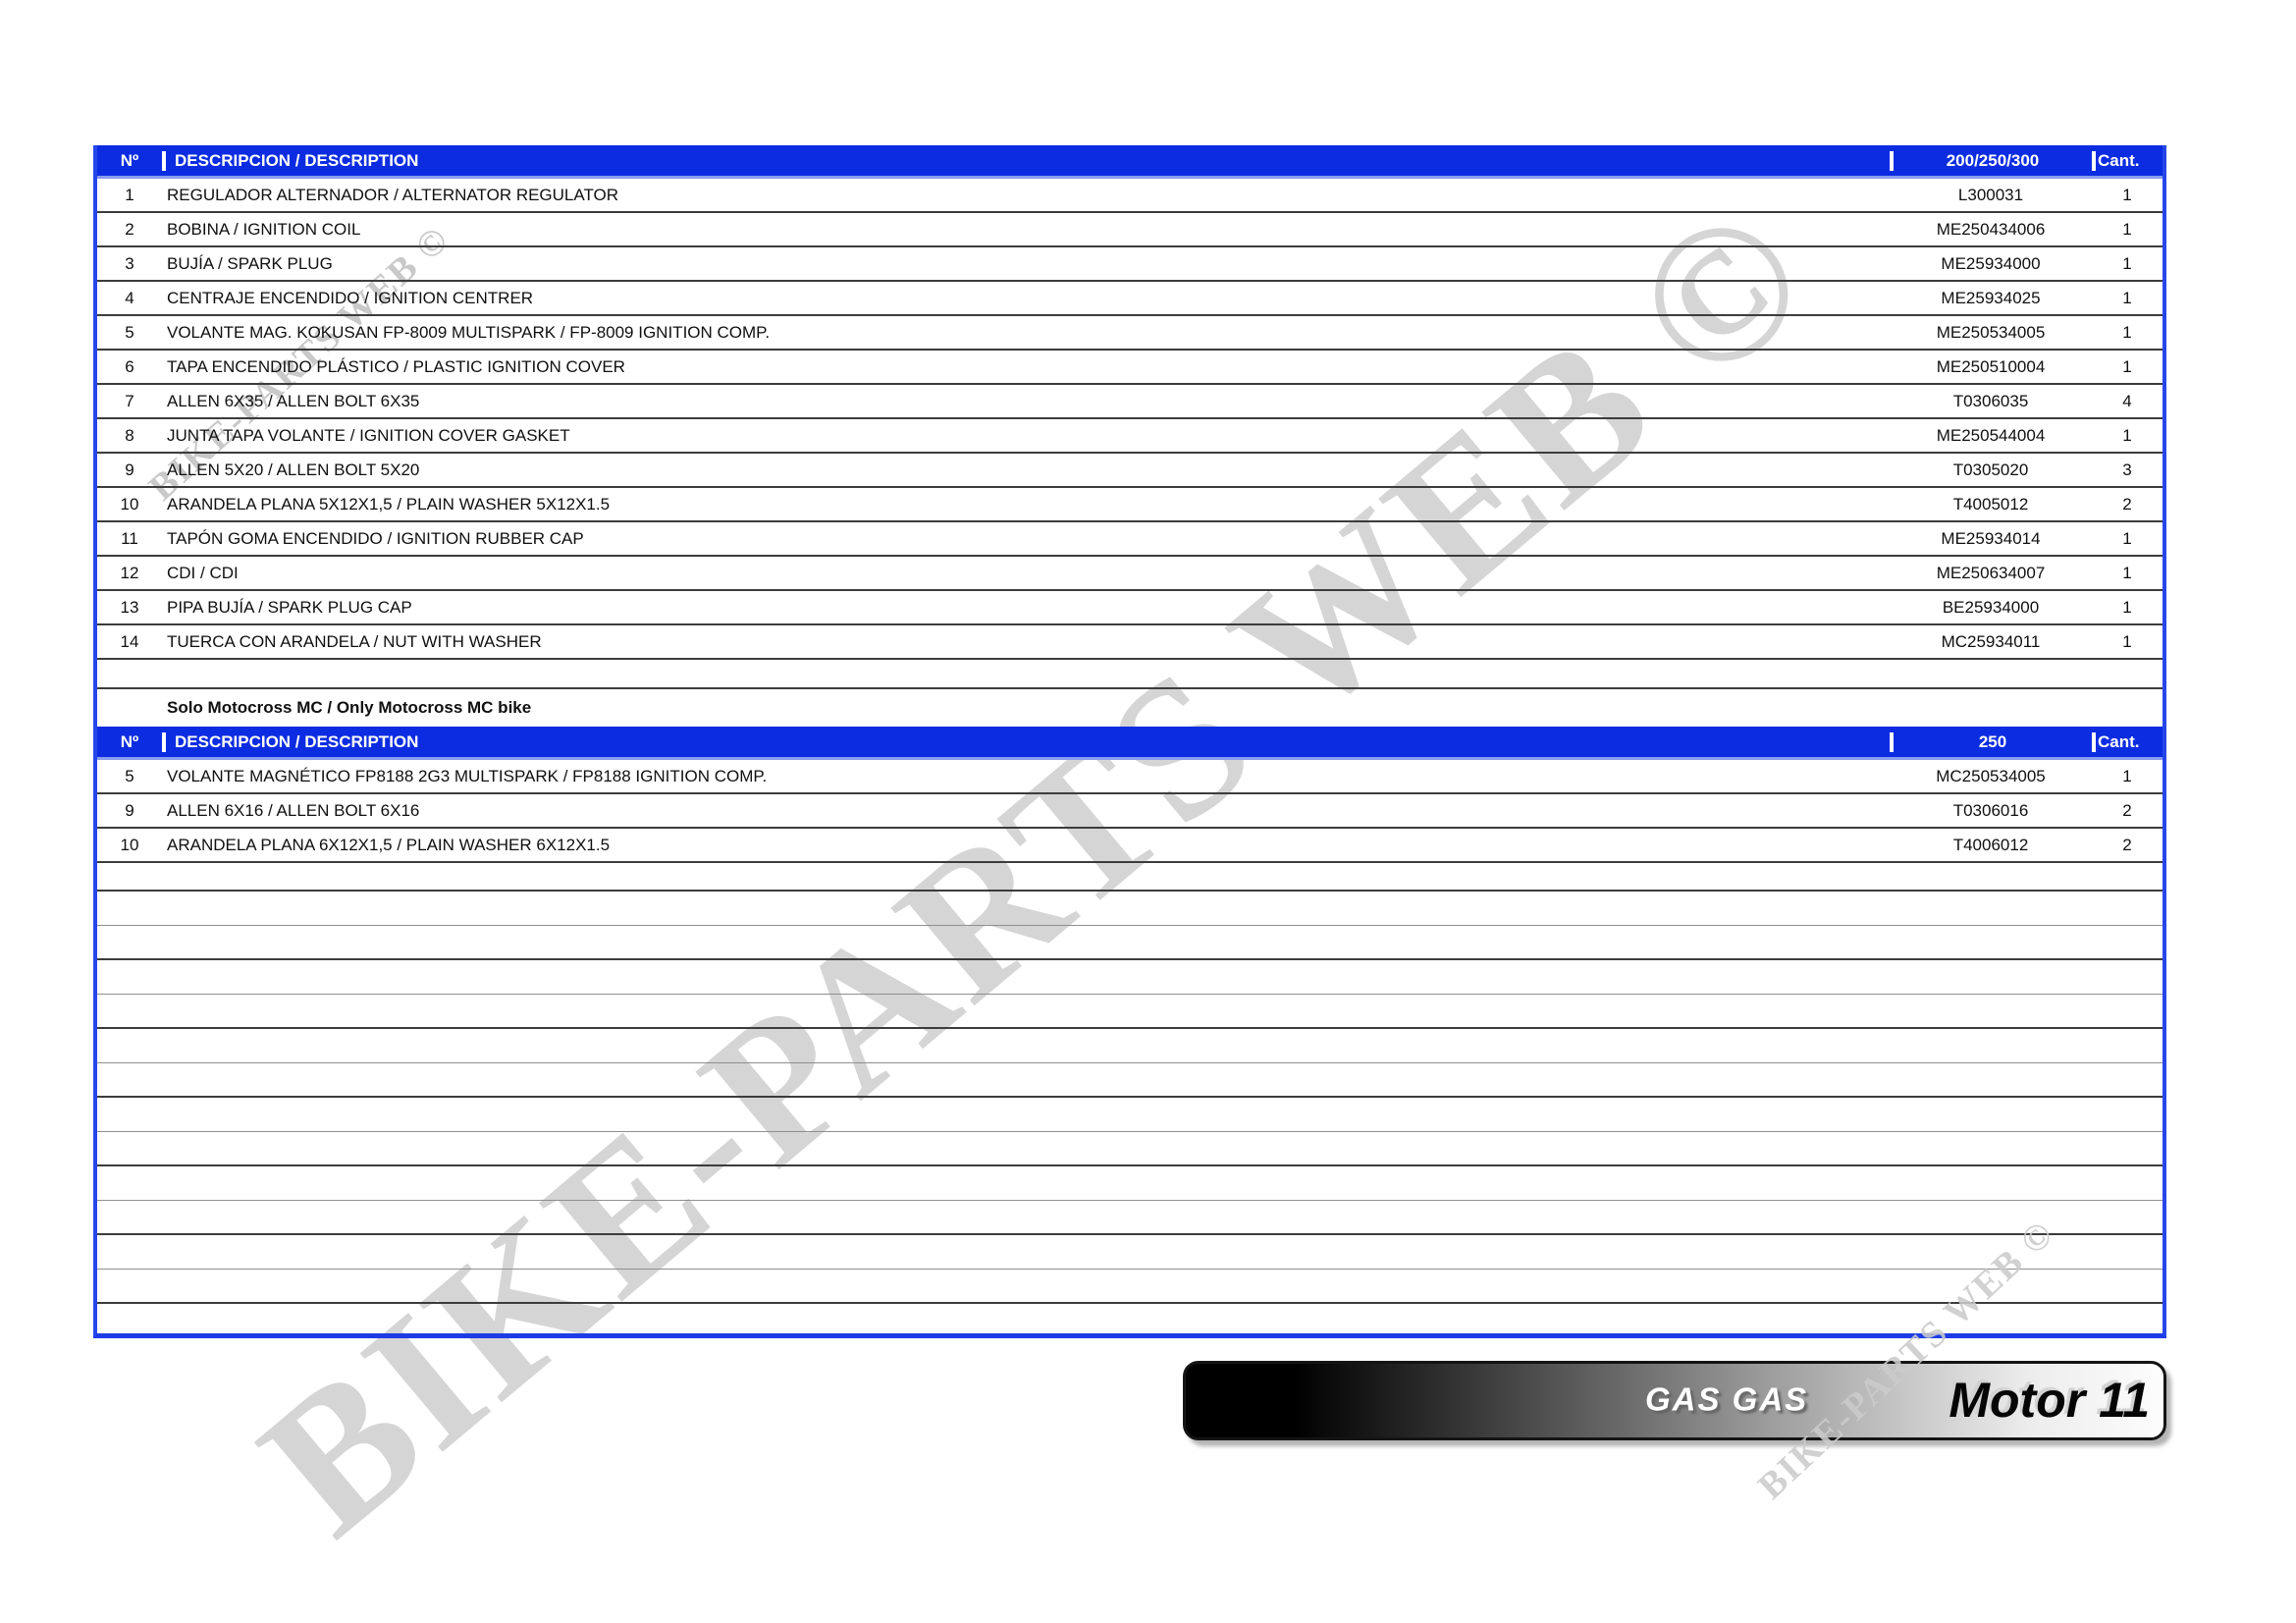  I want to click on row-part-number: L300031, so click(1990, 195).